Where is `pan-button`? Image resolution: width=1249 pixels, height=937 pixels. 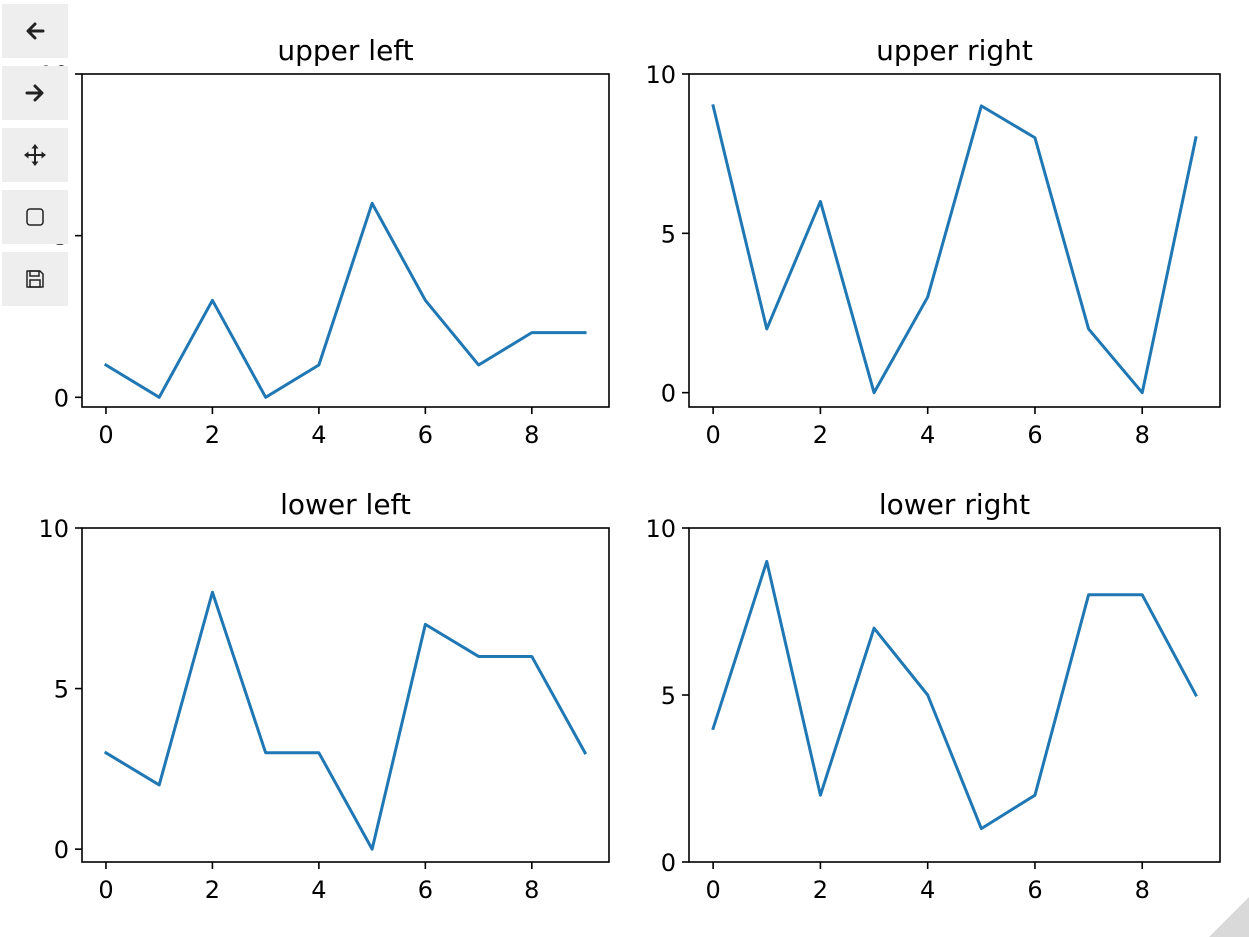 pan-button is located at coordinates (35, 155).